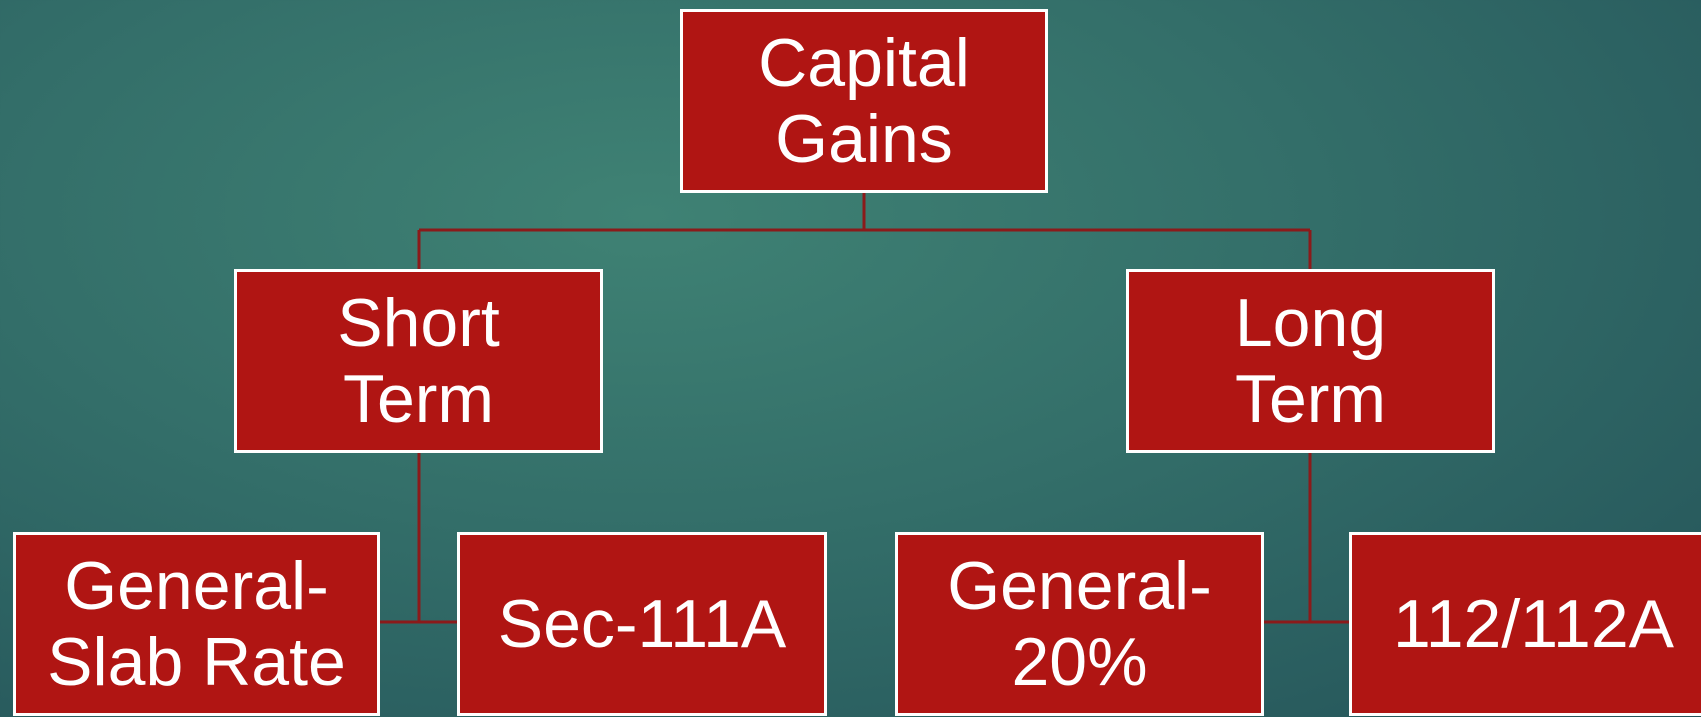  I want to click on node-box: 112/112A, so click(1525, 624).